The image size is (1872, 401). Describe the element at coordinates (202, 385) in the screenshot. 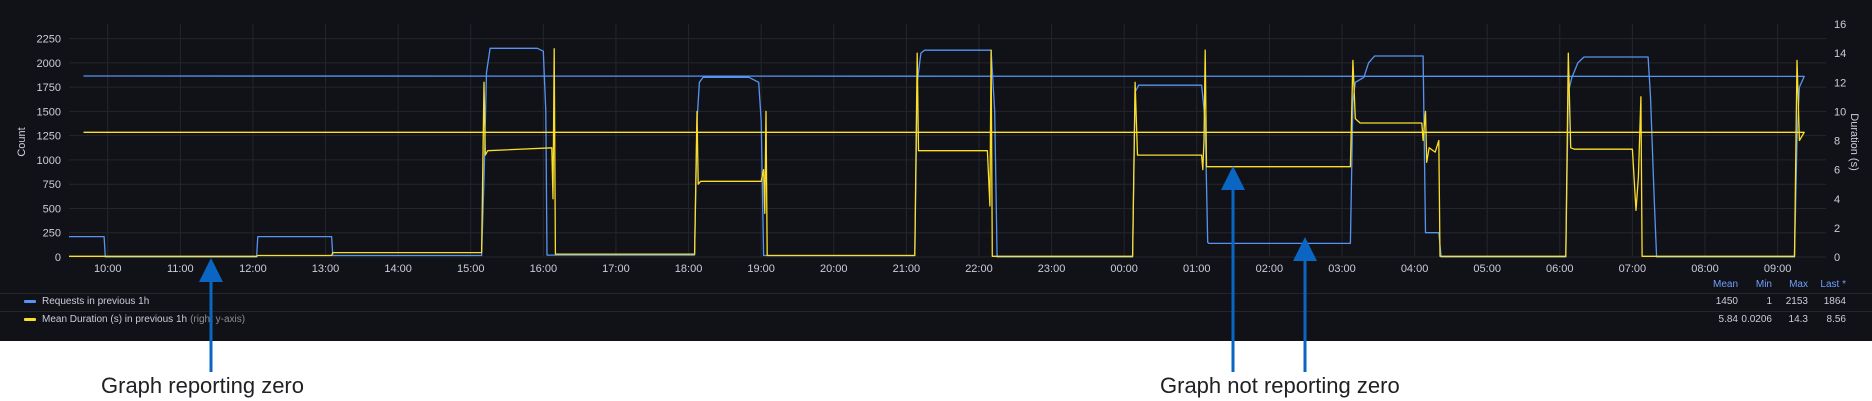

I see `annotation-graph-reporting-zero: Graph reporting zero` at that location.